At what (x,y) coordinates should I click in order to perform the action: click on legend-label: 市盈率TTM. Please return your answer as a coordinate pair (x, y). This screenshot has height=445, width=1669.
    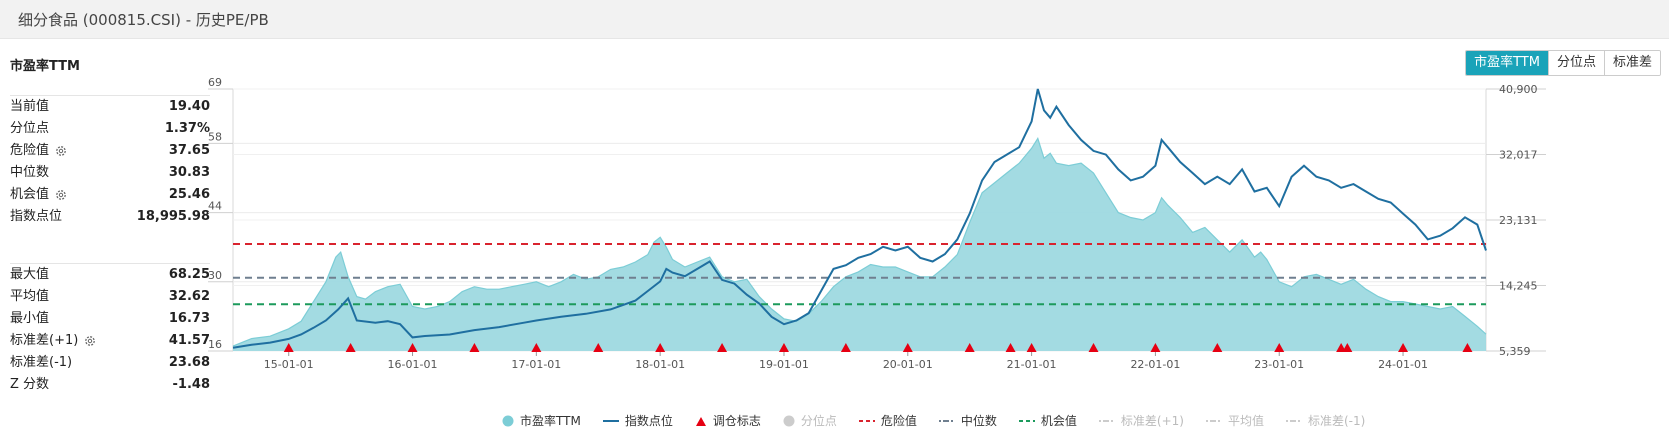
    Looking at the image, I should click on (550, 421).